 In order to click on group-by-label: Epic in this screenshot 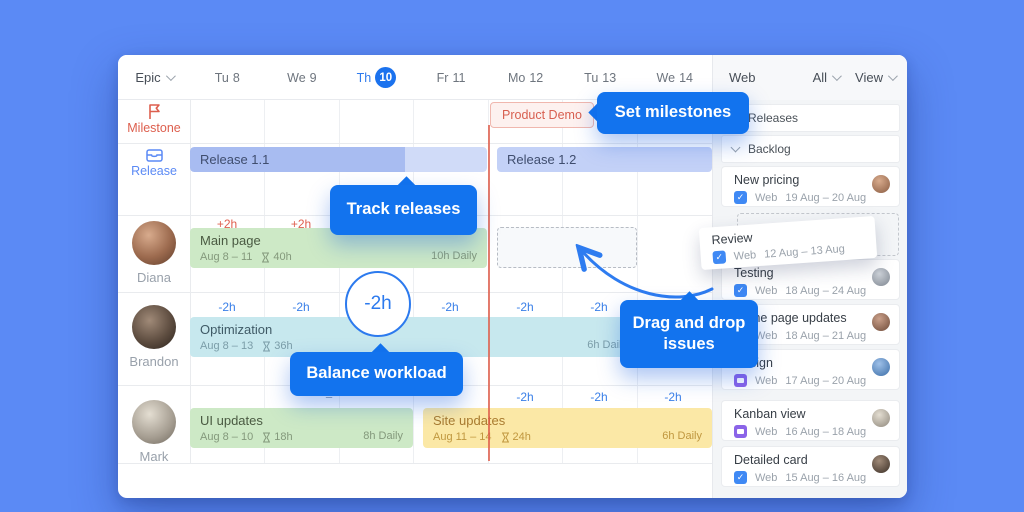, I will do `click(148, 77)`.